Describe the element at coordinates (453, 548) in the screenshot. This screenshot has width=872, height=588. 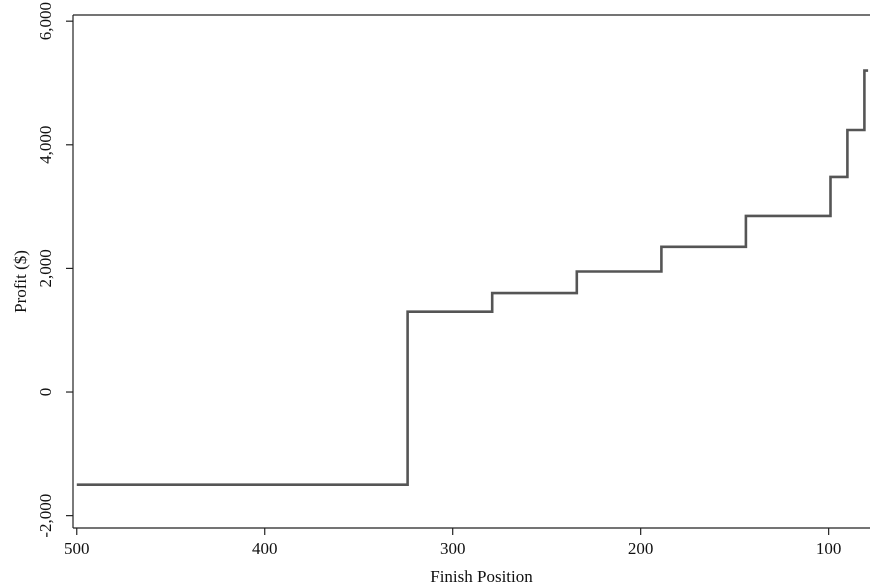
I see `x-tick-label: 300` at that location.